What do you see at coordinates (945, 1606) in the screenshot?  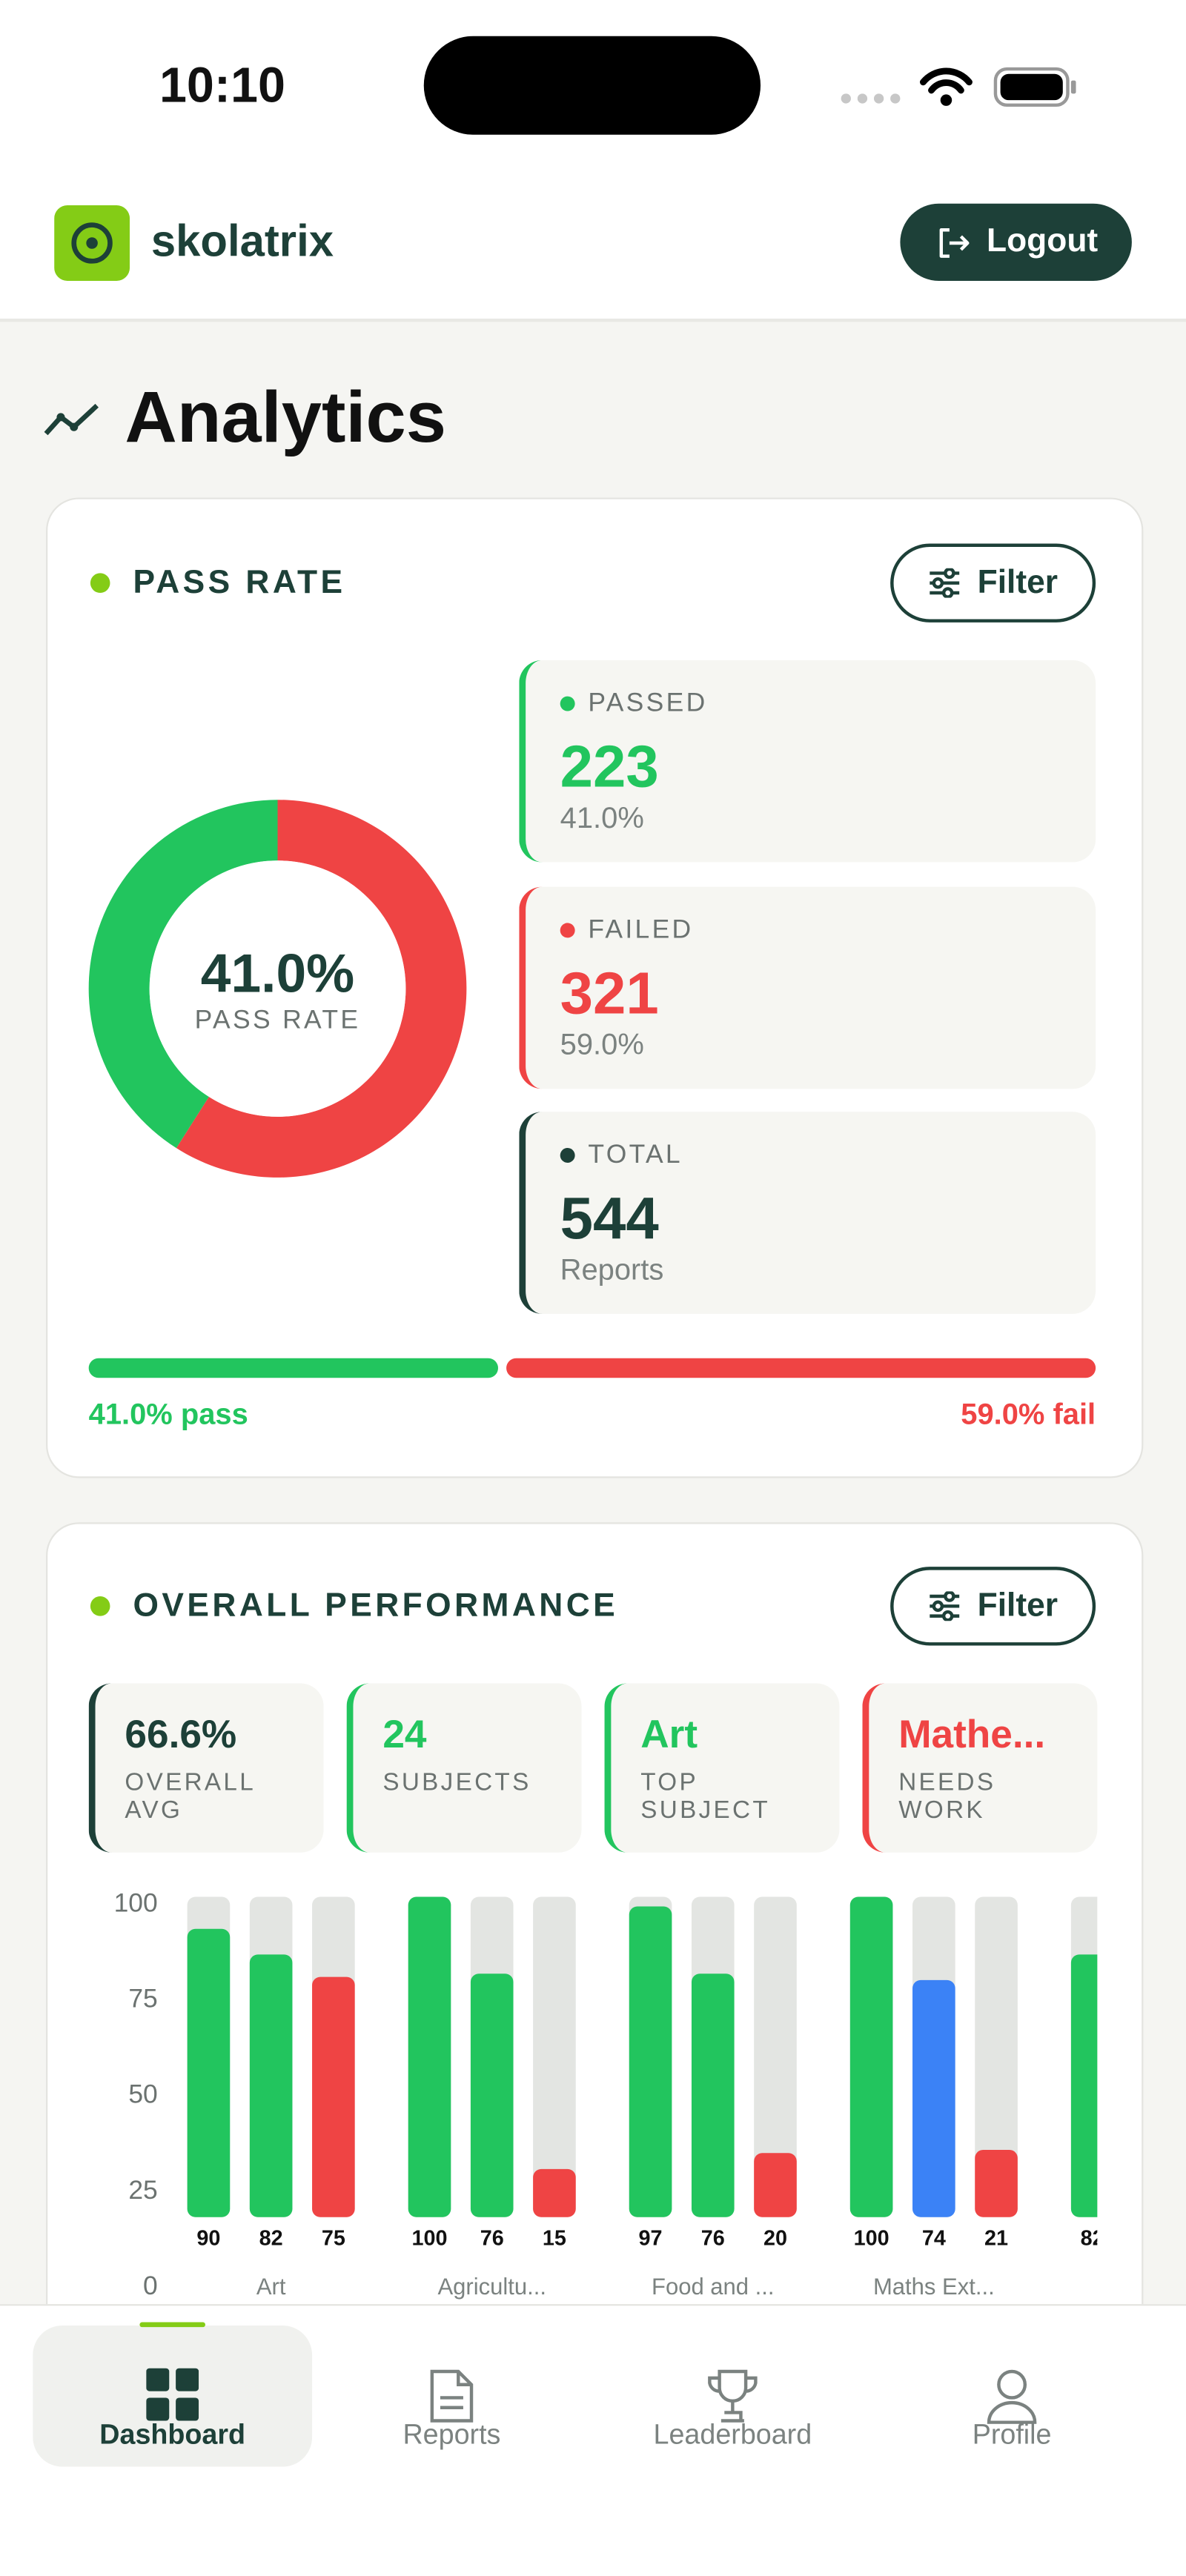 I see `filter-icon` at bounding box center [945, 1606].